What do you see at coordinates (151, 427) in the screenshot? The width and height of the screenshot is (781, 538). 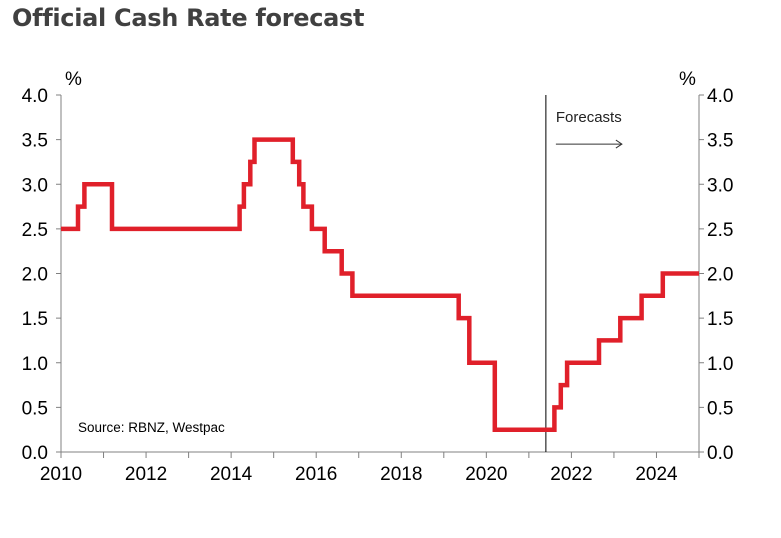 I see `source-note: Source: RBNZ, Westpac` at bounding box center [151, 427].